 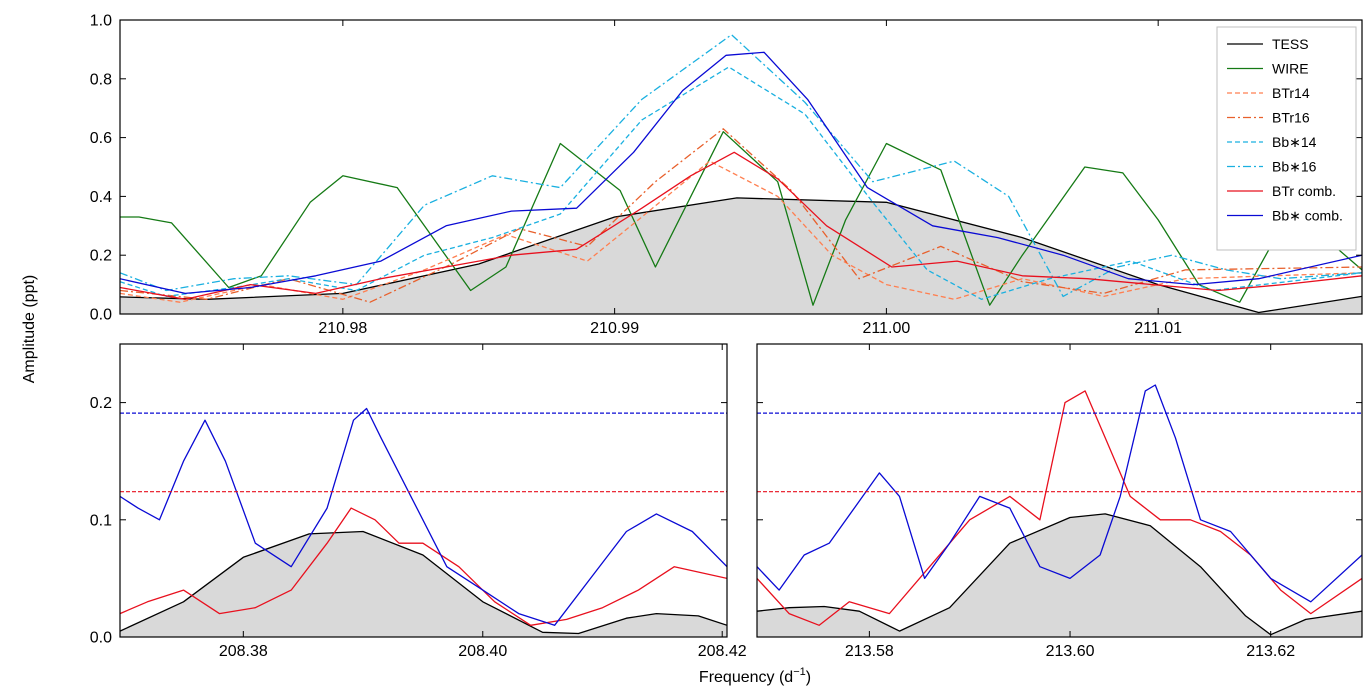 I want to click on top-x-tick-label: 211.01, so click(x=1158, y=328).